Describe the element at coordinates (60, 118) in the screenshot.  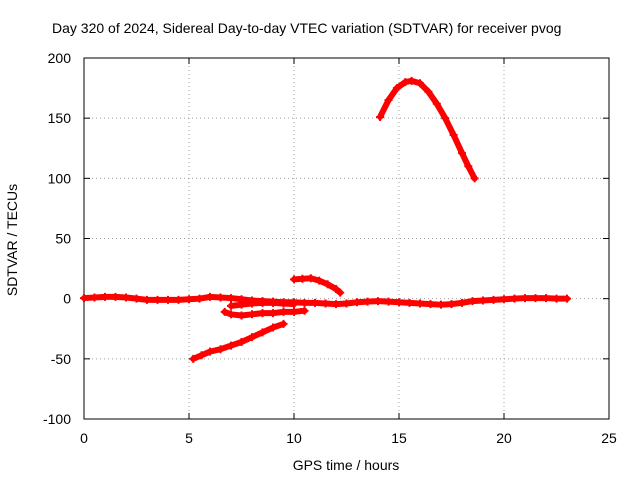
I see `y-tick-label: 150` at that location.